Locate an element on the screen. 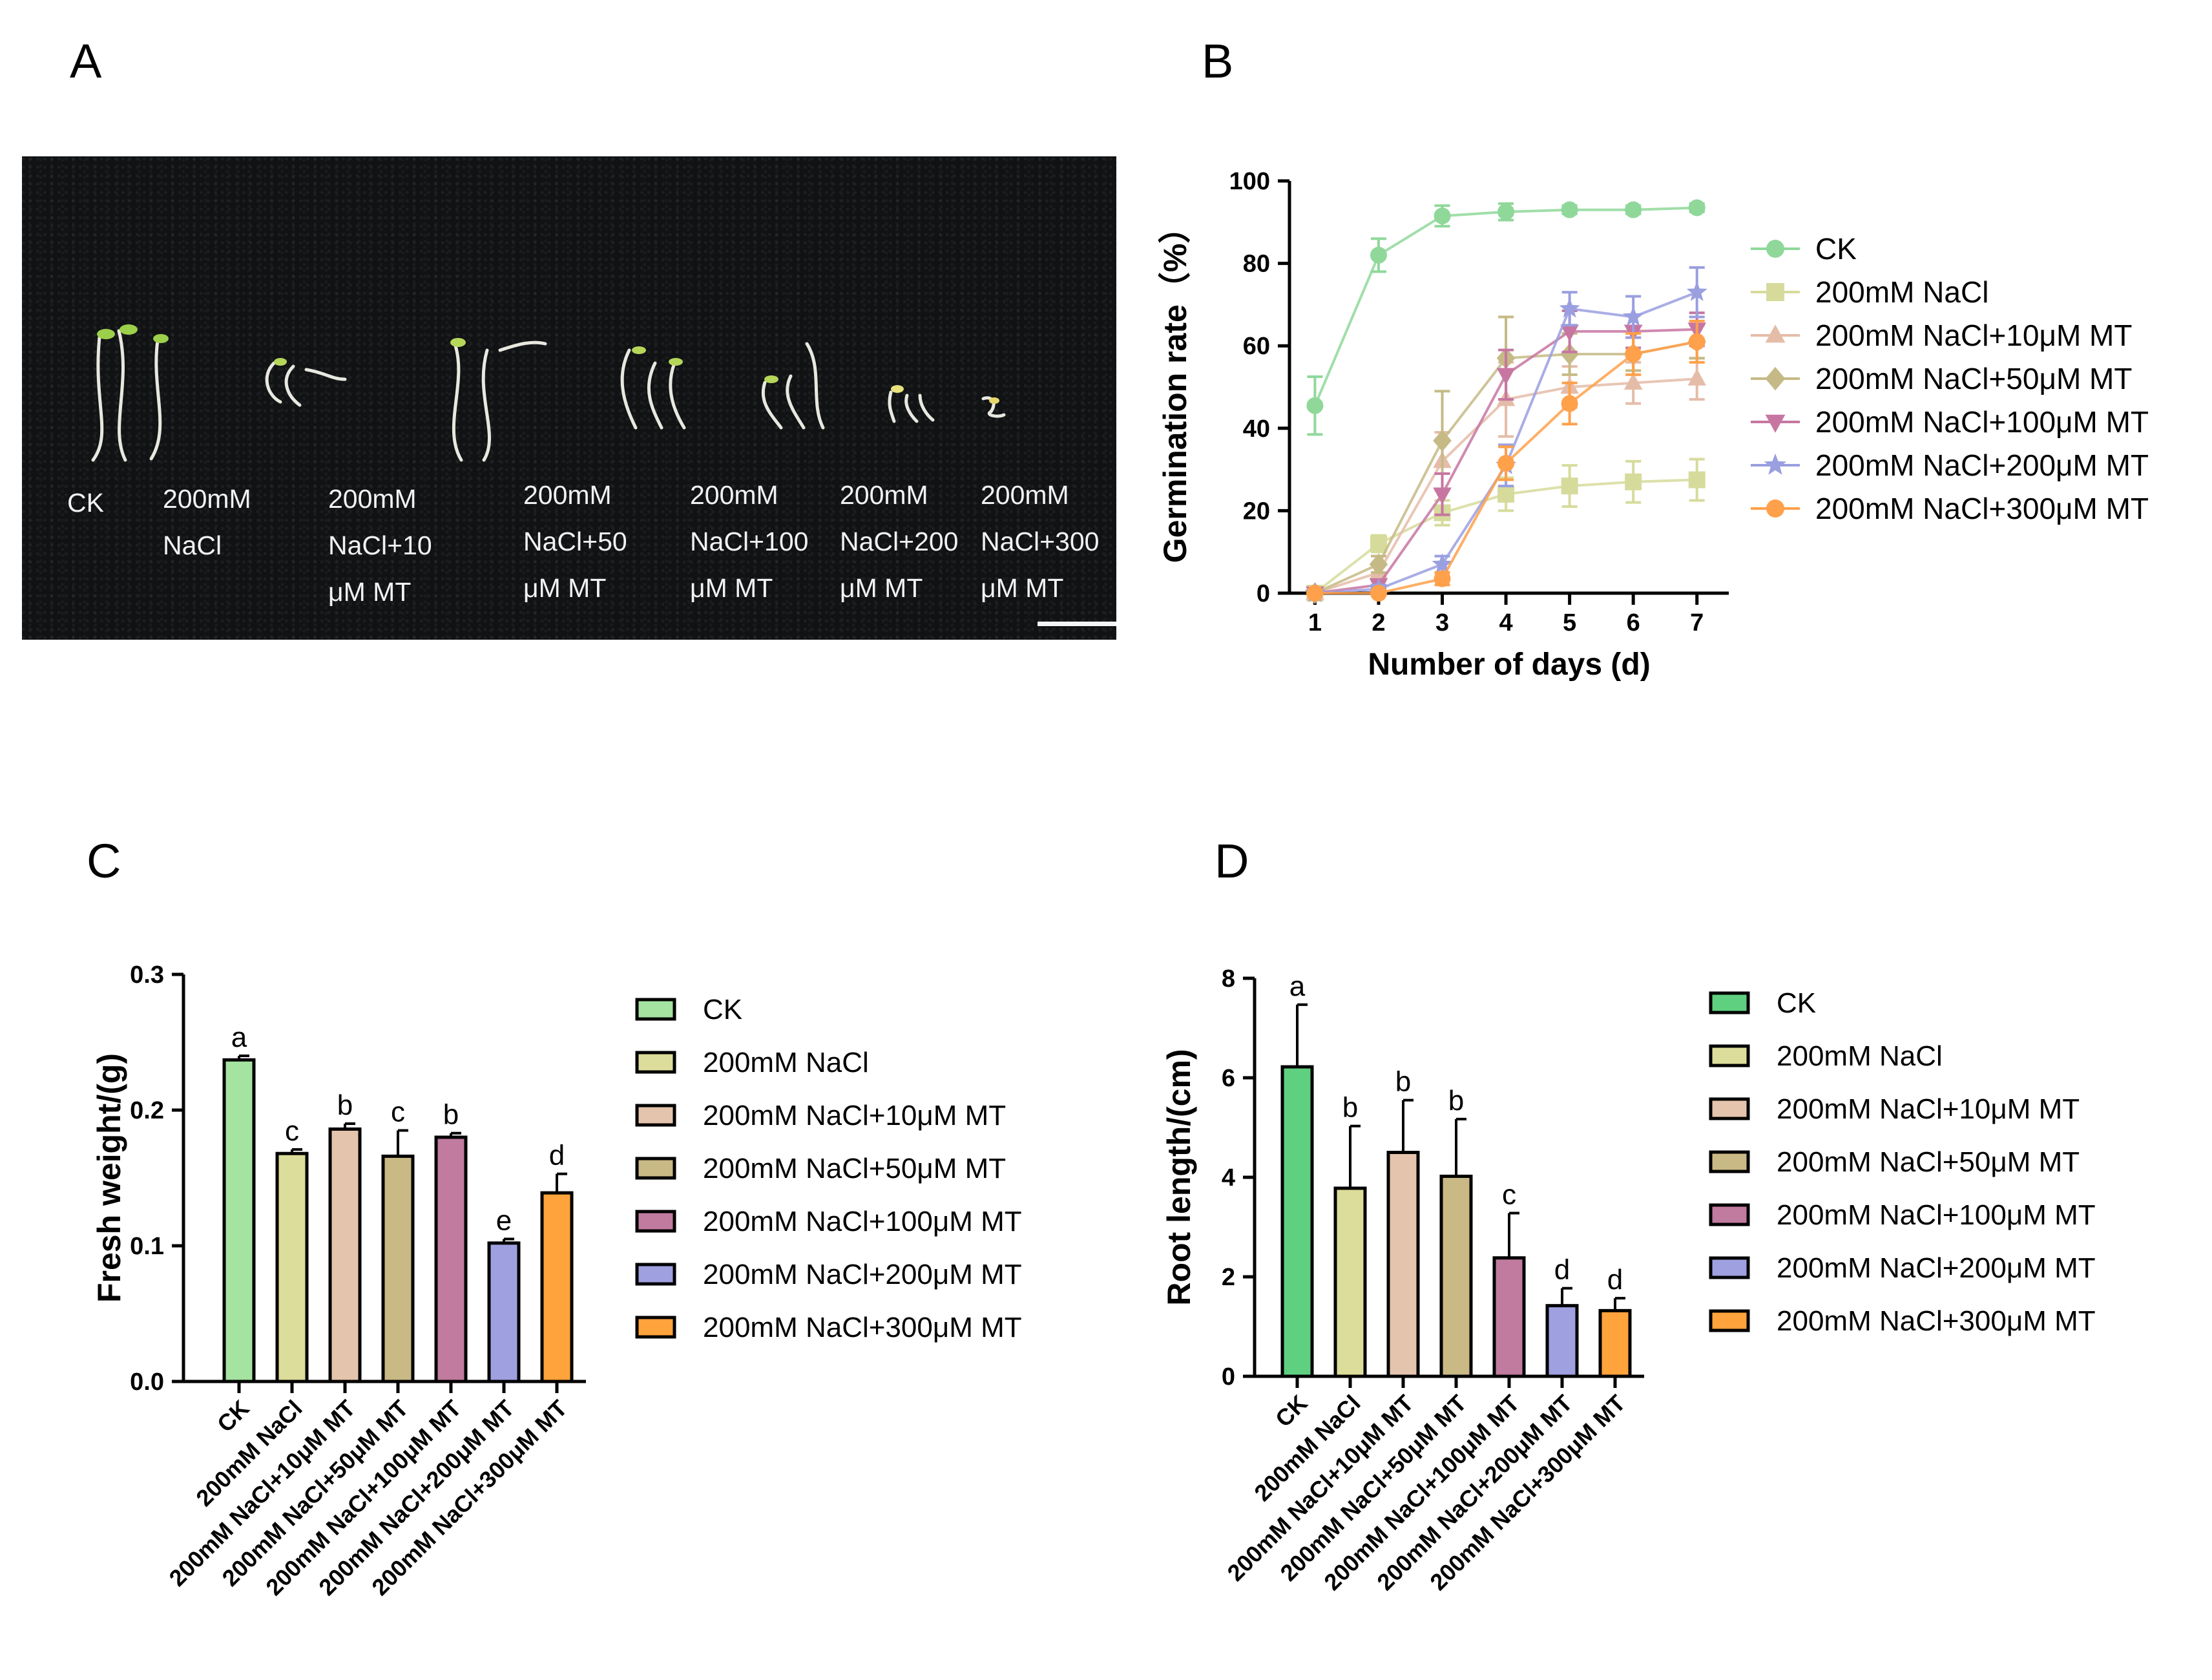 This screenshot has width=2212, height=1680. x-tick-label: 4 is located at coordinates (1506, 623).